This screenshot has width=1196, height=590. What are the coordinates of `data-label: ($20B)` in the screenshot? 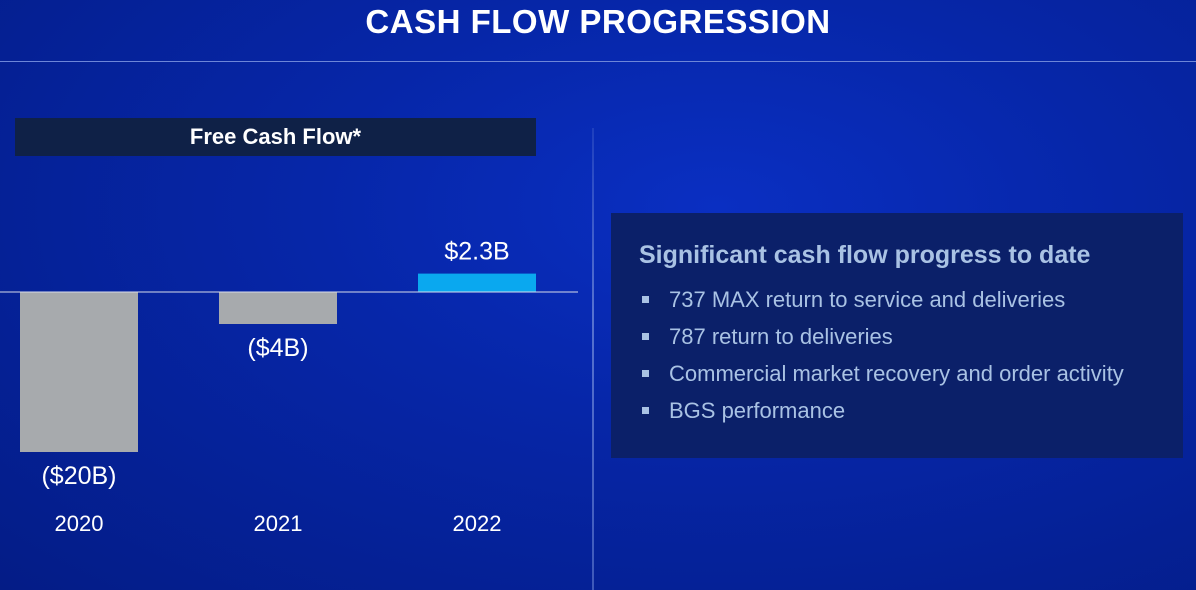 It's located at (78, 476).